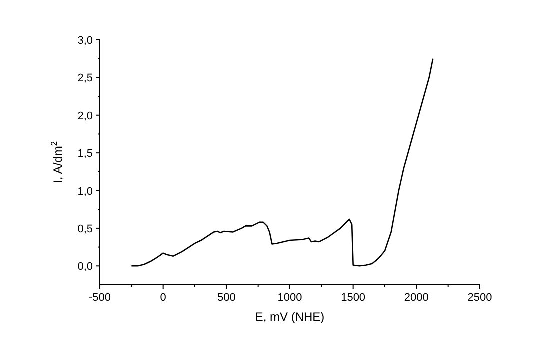 The height and width of the screenshot is (342, 557). I want to click on x-tick-label: 0, so click(163, 298).